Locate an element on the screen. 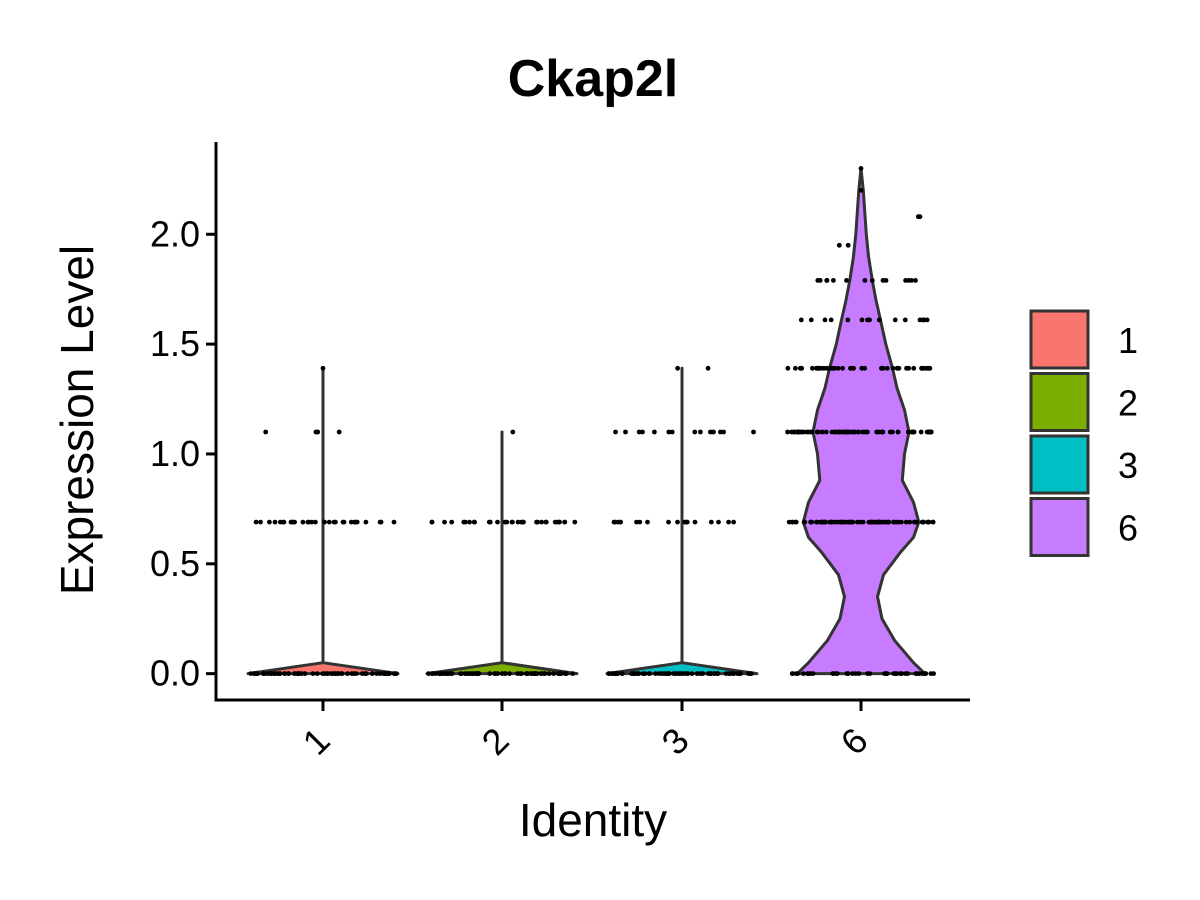 Image resolution: width=1200 pixels, height=900 pixels. legend-label: 2 is located at coordinates (1128, 403).